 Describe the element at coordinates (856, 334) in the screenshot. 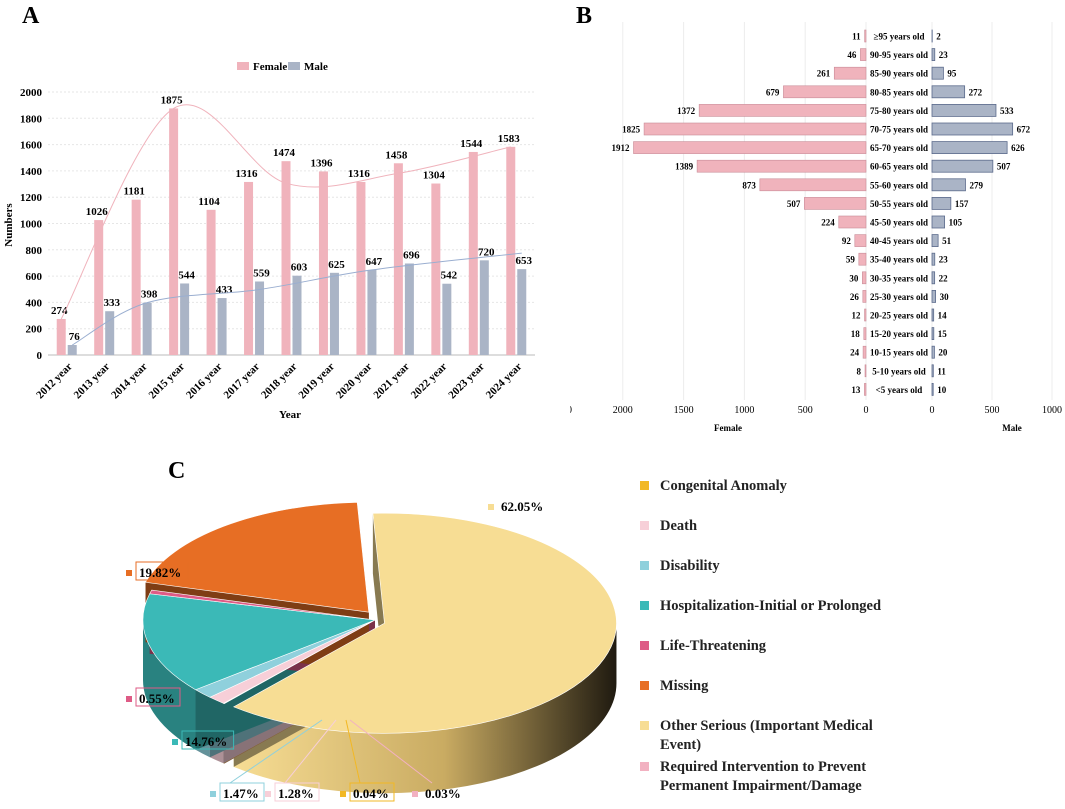

I see `data-label-female: 18` at that location.